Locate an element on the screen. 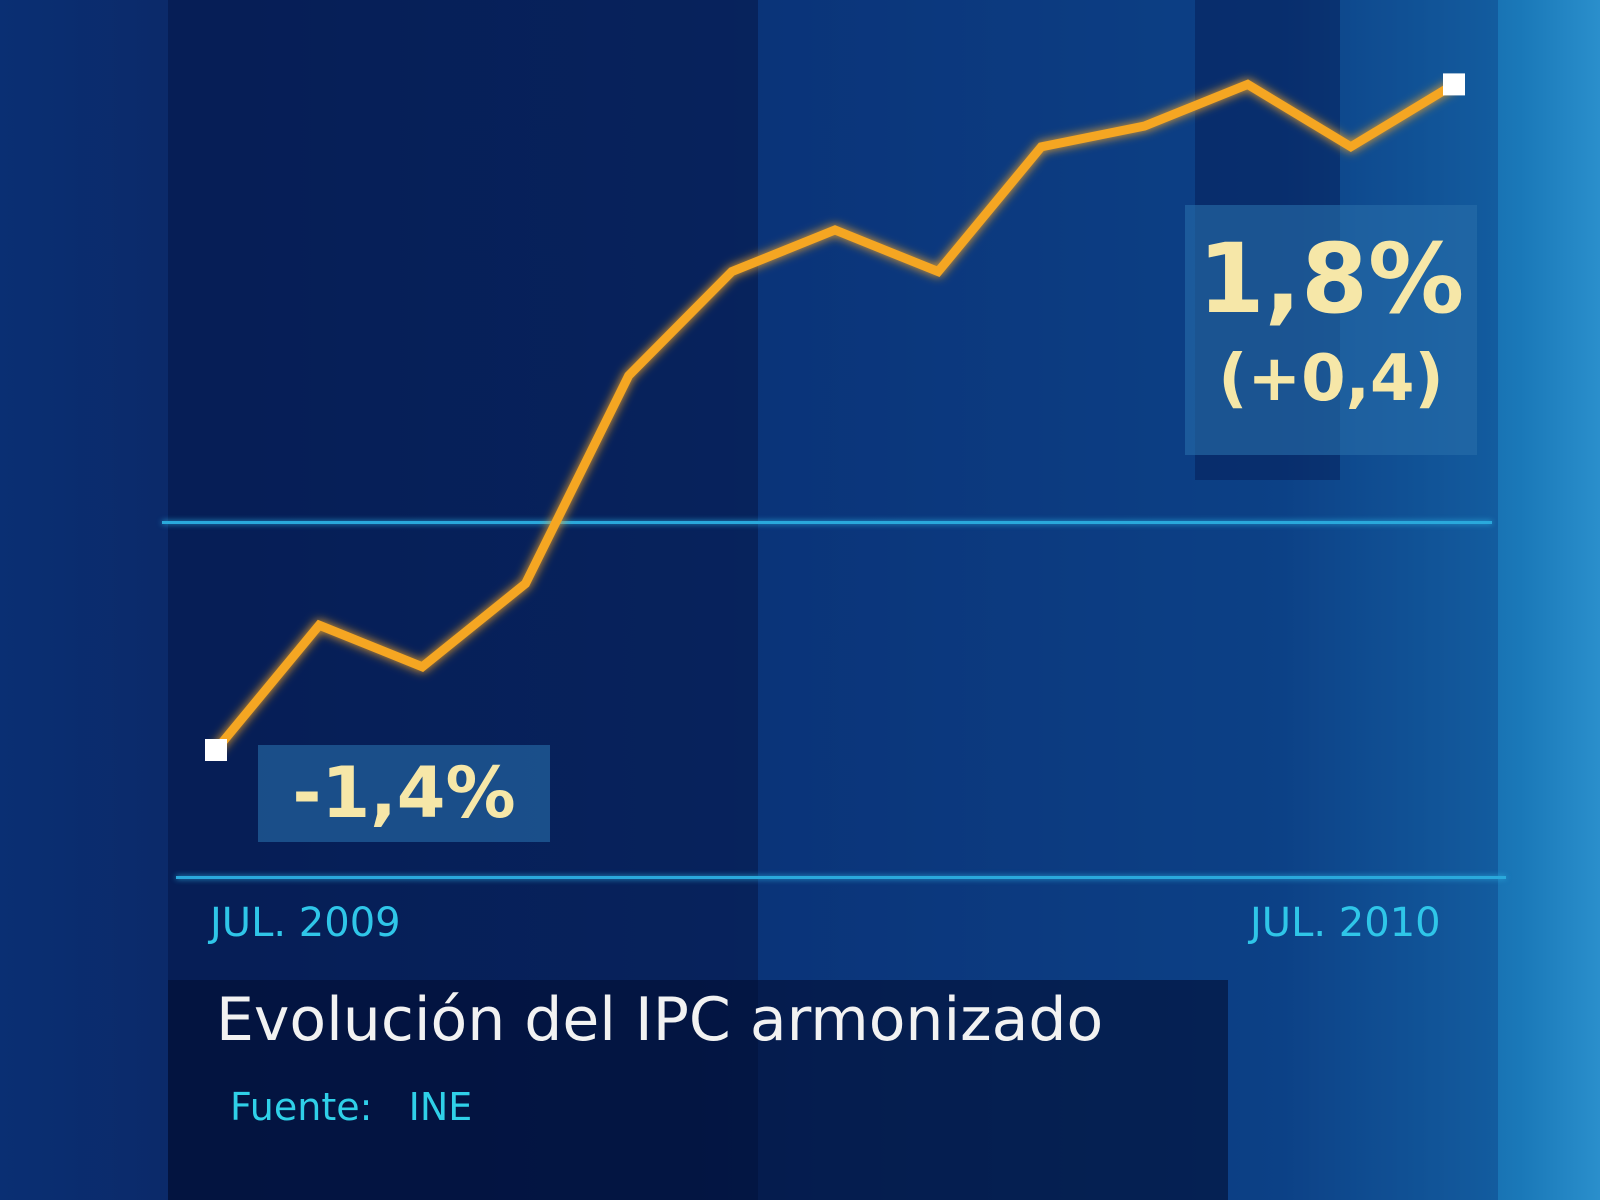 This screenshot has height=1200, width=1600. title-band is located at coordinates (698, 1090).